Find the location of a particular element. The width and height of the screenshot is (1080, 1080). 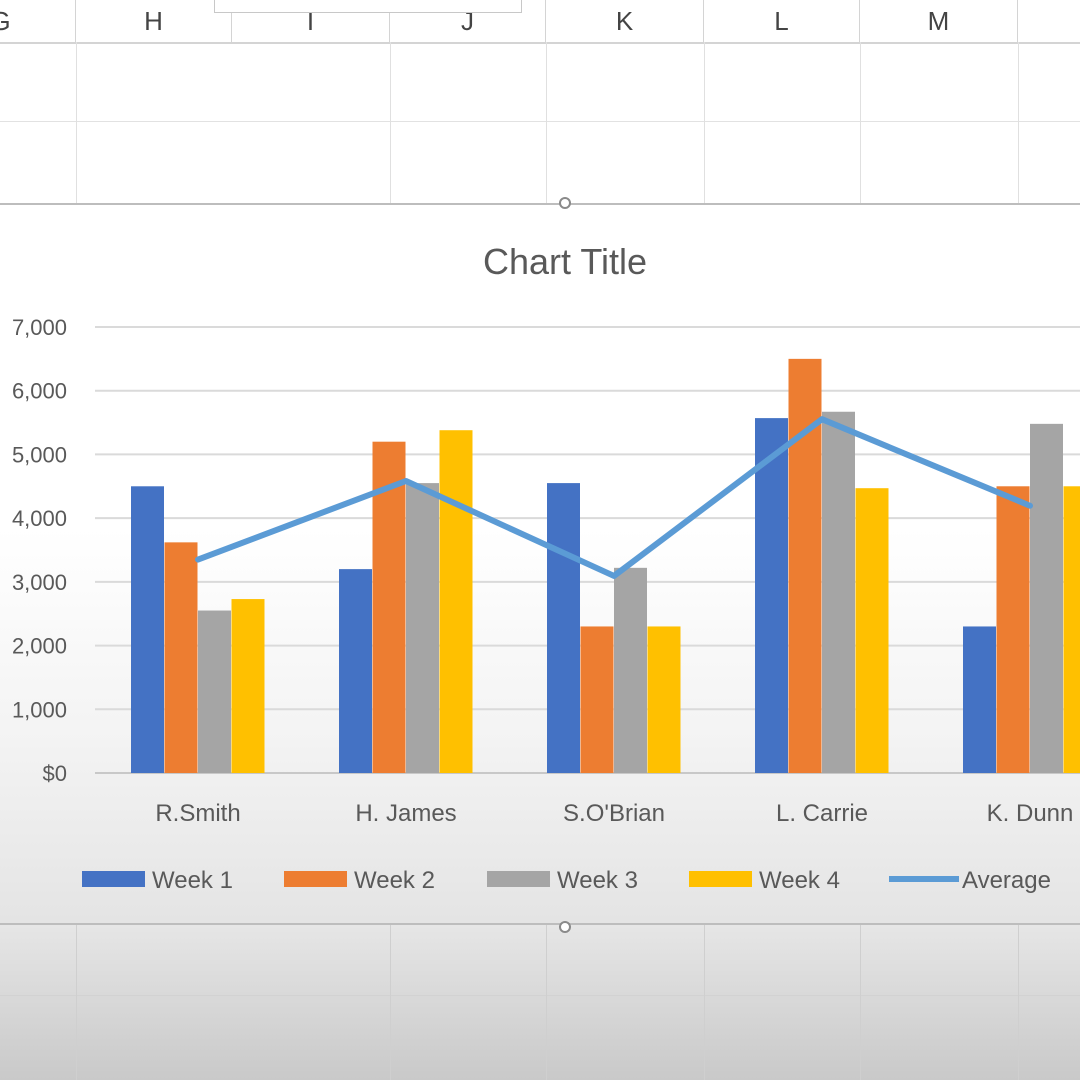

y-tick-label: $0 is located at coordinates (55, 773).